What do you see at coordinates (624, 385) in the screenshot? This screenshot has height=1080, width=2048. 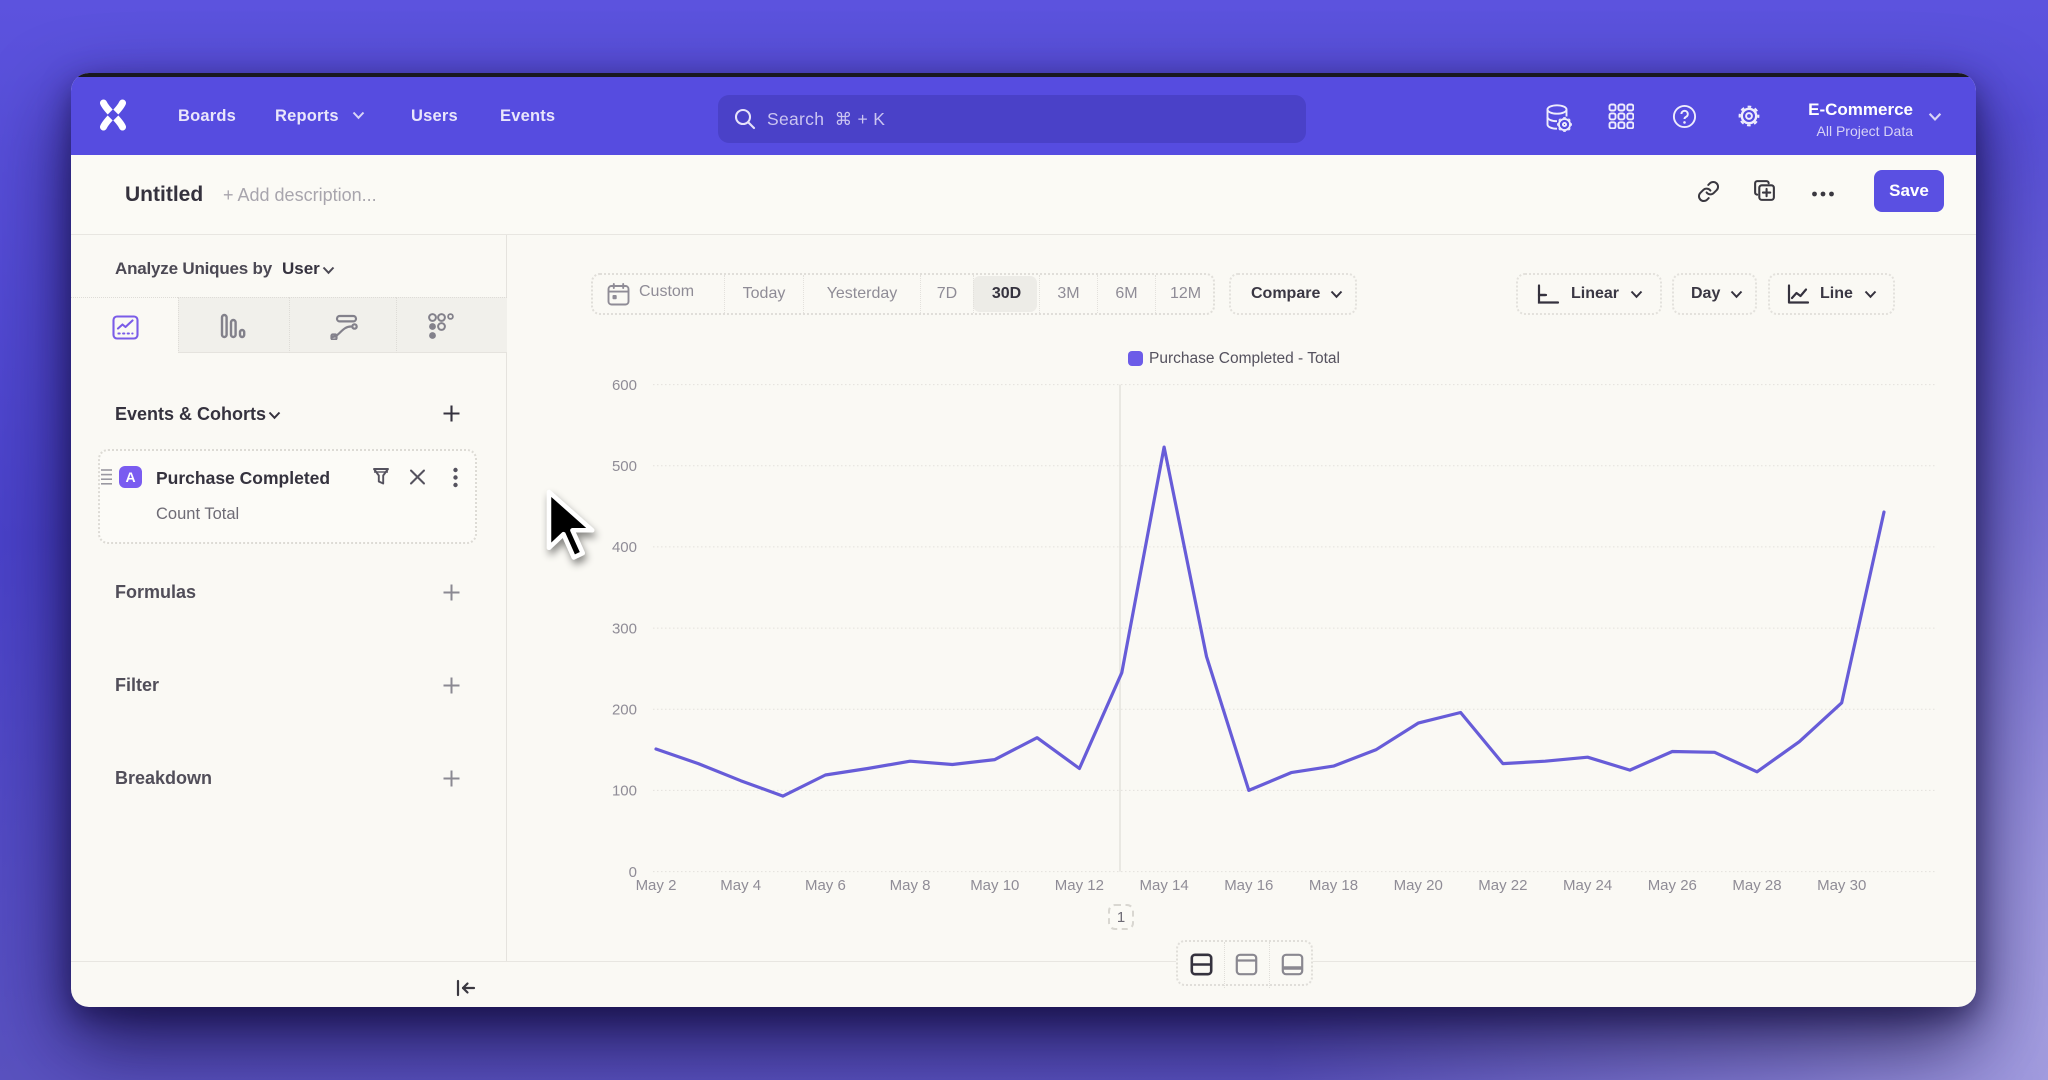 I see `svg-text: 600` at bounding box center [624, 385].